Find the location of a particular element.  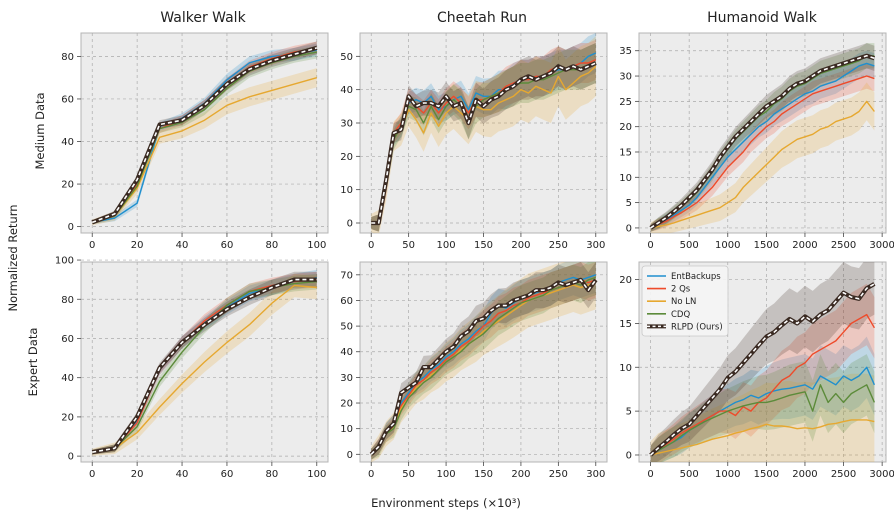

legend-item: RLPD (Ours) is located at coordinates (685, 327).